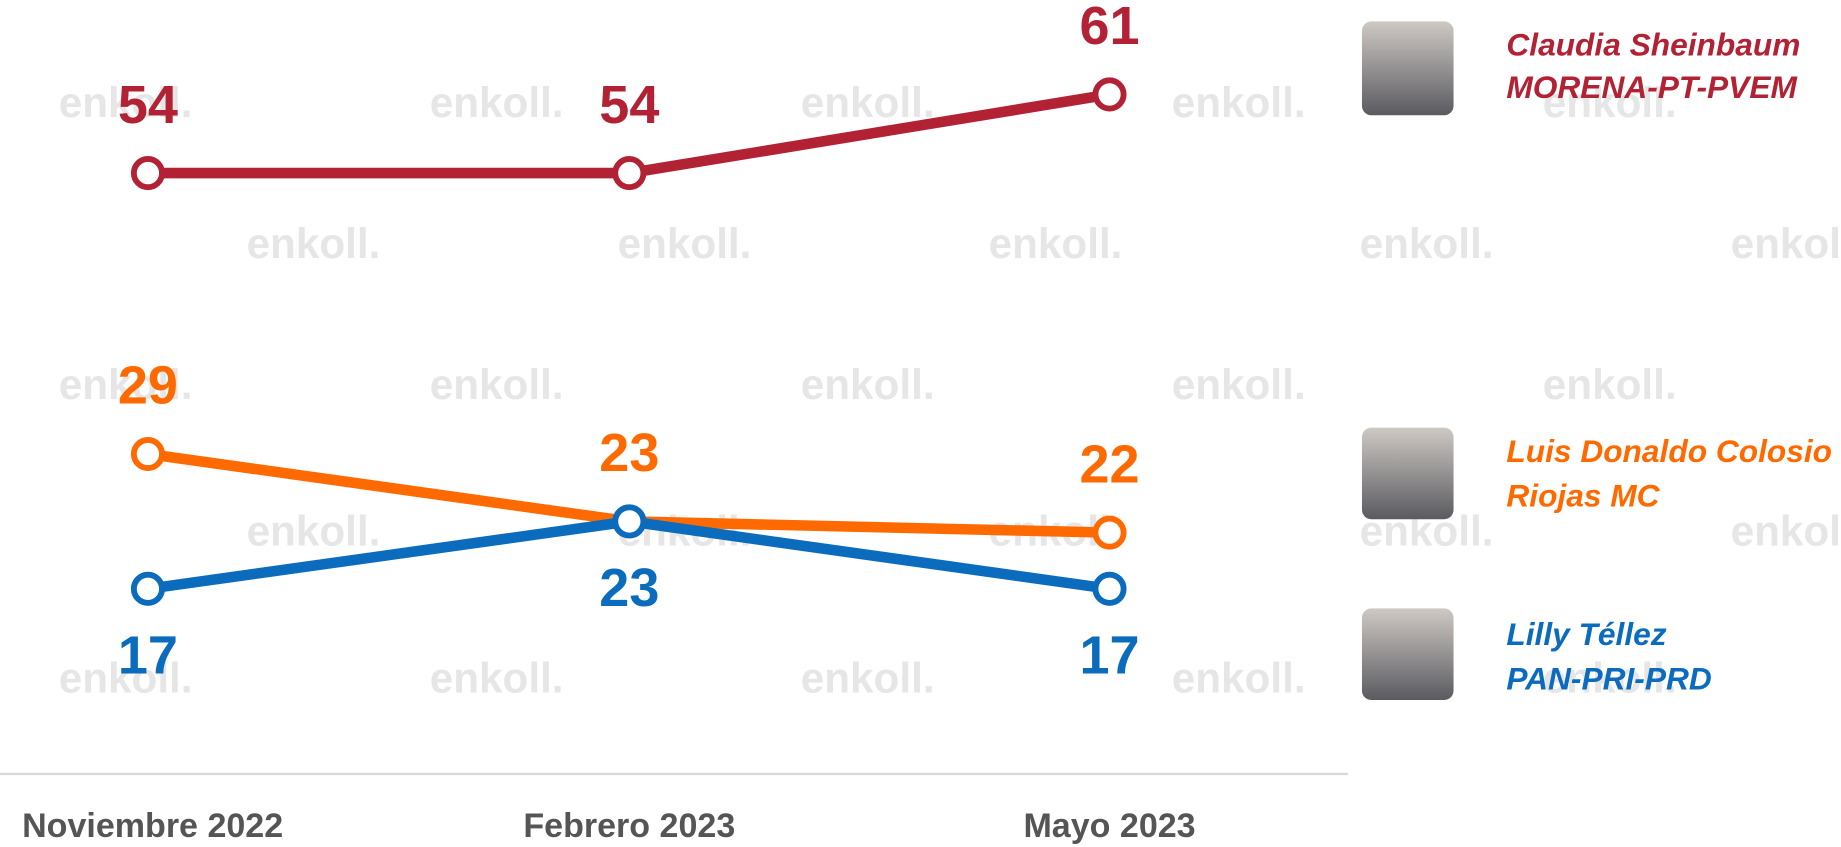 The image size is (1841, 847). Describe the element at coordinates (152, 826) in the screenshot. I see `x-tick-label: Noviembre 2022` at that location.